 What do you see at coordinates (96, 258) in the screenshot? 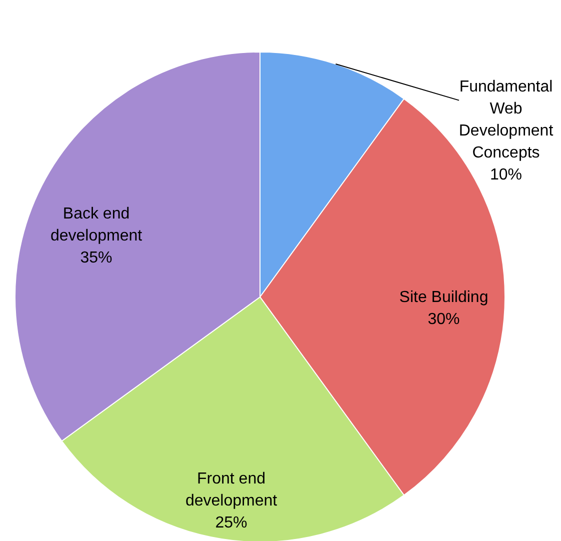
I see `data-label: 35%` at bounding box center [96, 258].